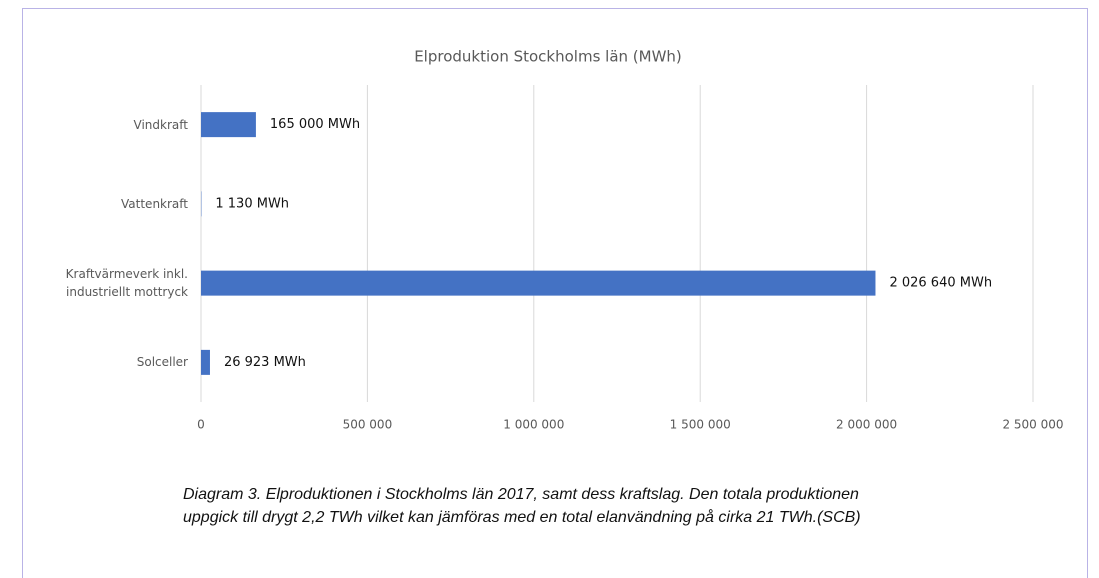 This screenshot has height=578, width=1099. Describe the element at coordinates (533, 425) in the screenshot. I see `x-tick-label: 1 000 000` at that location.